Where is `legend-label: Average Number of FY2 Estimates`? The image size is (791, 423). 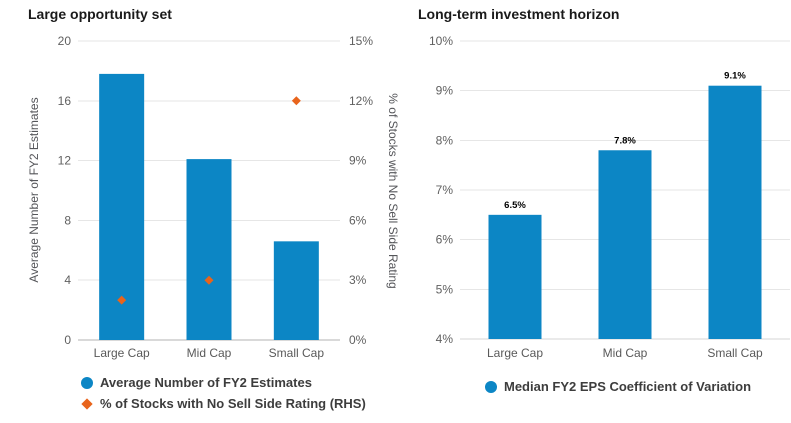 legend-label: Average Number of FY2 Estimates is located at coordinates (206, 382).